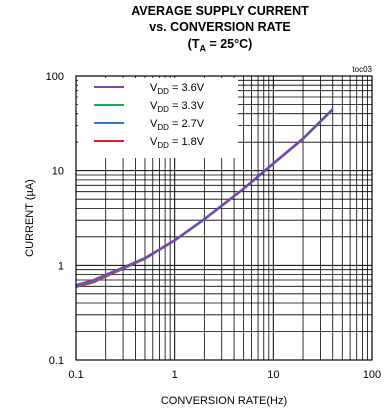 This screenshot has width=390, height=415. Describe the element at coordinates (187, 106) in the screenshot. I see `legend-label-suffix: = 3.3V` at that location.